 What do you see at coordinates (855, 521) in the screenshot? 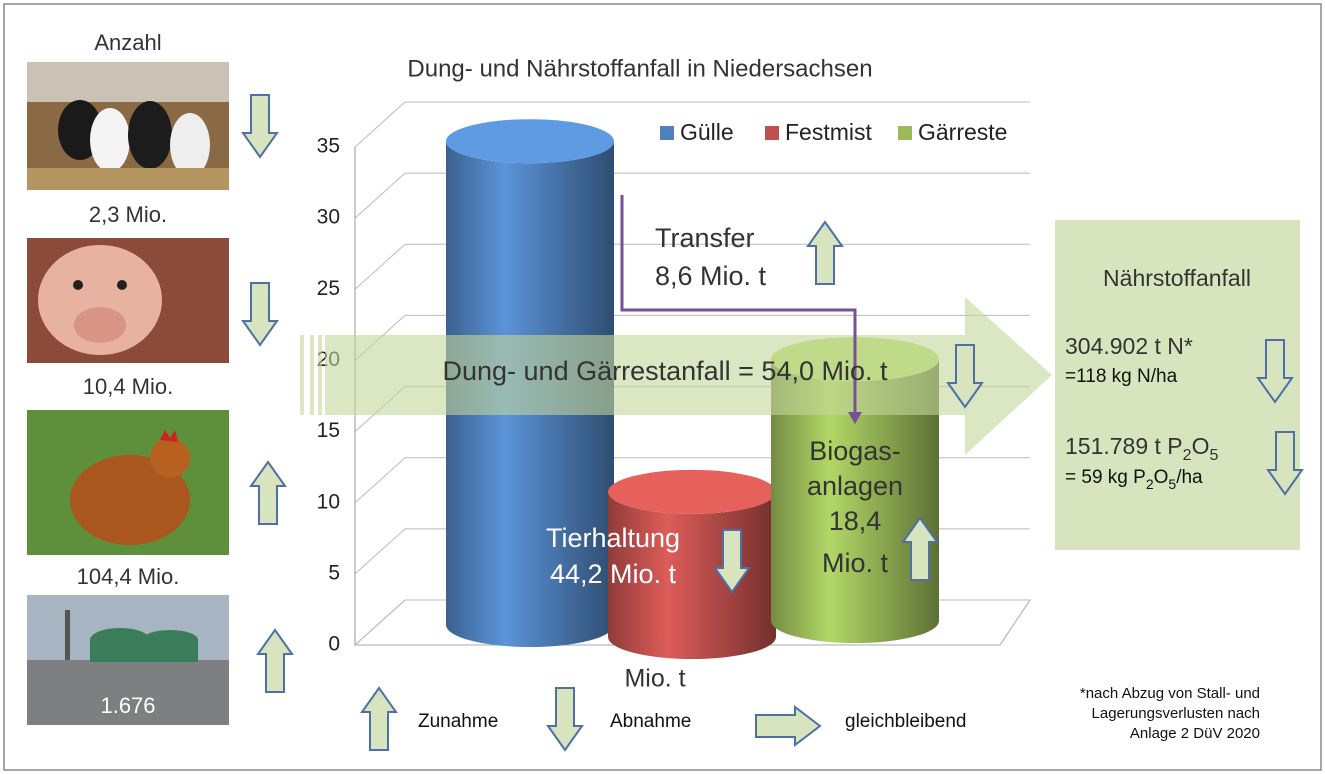
I see `annotation: 18,4` at bounding box center [855, 521].